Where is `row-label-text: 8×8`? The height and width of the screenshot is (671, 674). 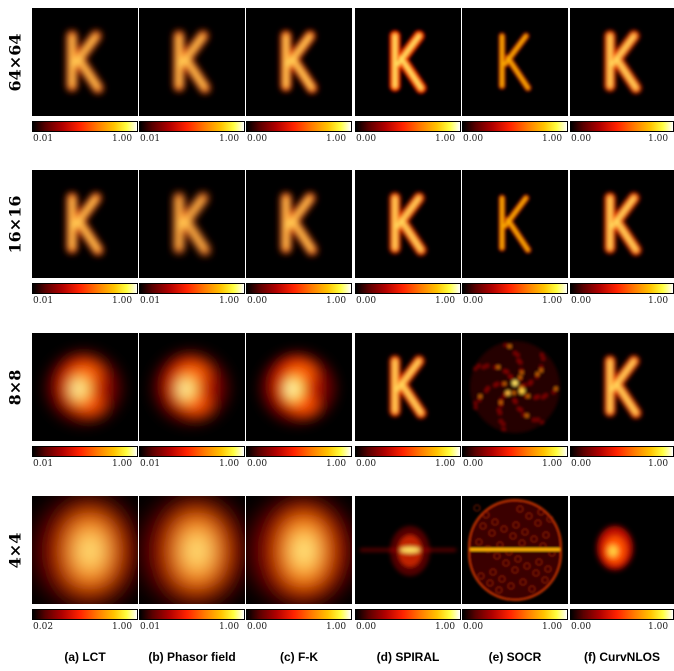
row-label-text: 8×8 is located at coordinates (15, 387).